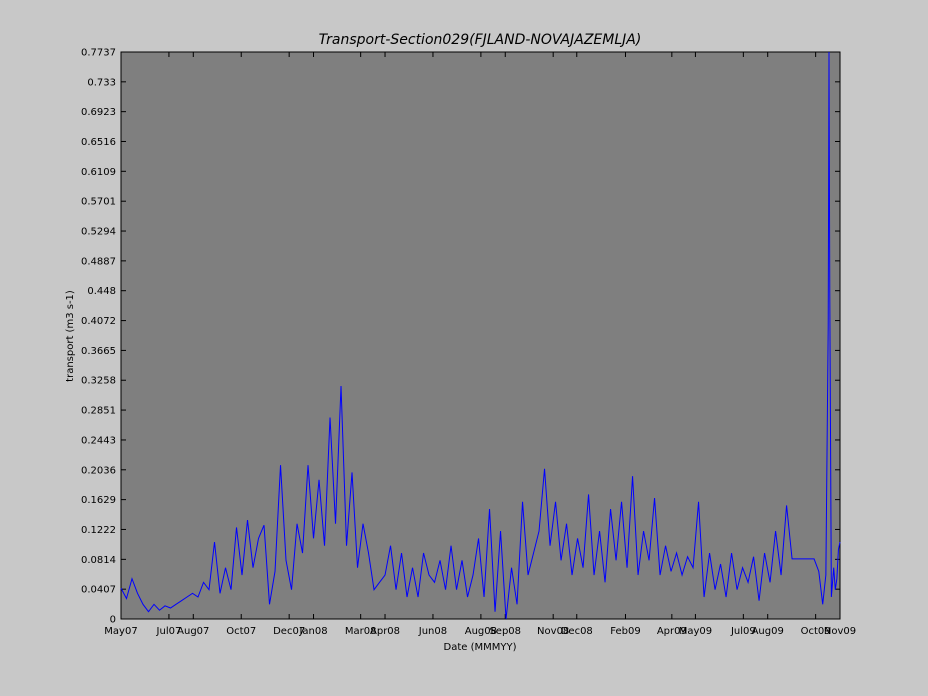 The image size is (928, 696). What do you see at coordinates (98, 411) in the screenshot?
I see `y-tick-label: 0.2851` at bounding box center [98, 411].